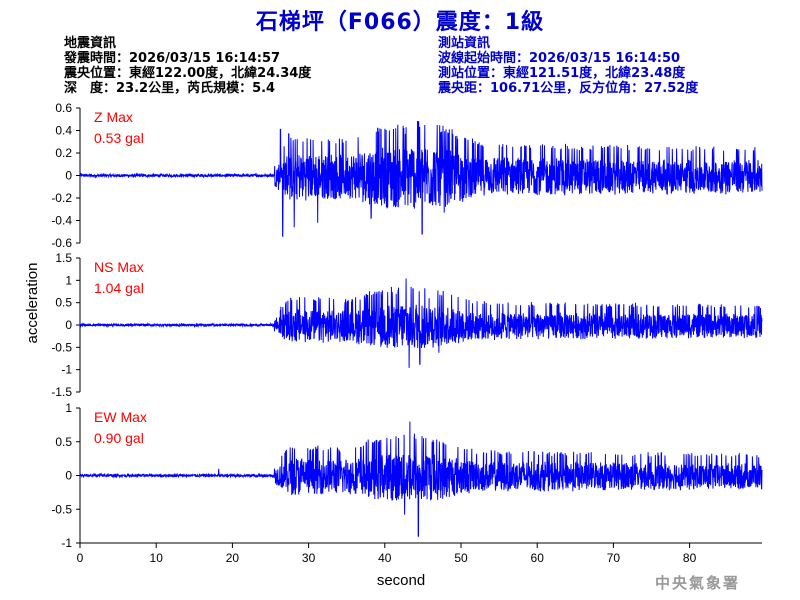 The height and width of the screenshot is (600, 800). What do you see at coordinates (119, 438) in the screenshot?
I see `panel-max-label: 0.90 gal` at bounding box center [119, 438].